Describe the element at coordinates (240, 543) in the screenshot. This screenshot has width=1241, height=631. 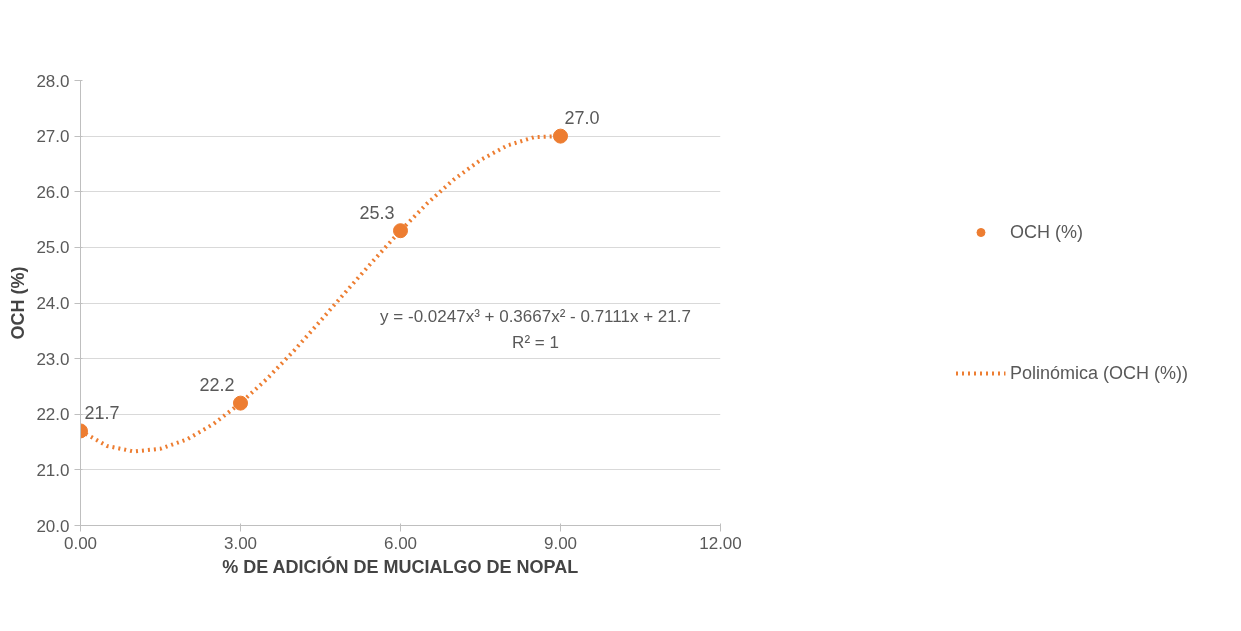
I see `x-tick-label: 3.00` at that location.